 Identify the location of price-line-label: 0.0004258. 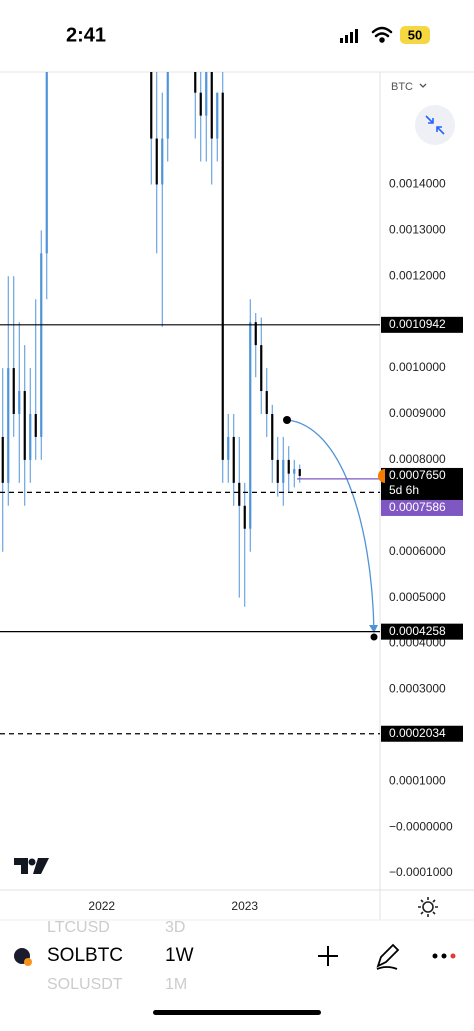
(417, 631).